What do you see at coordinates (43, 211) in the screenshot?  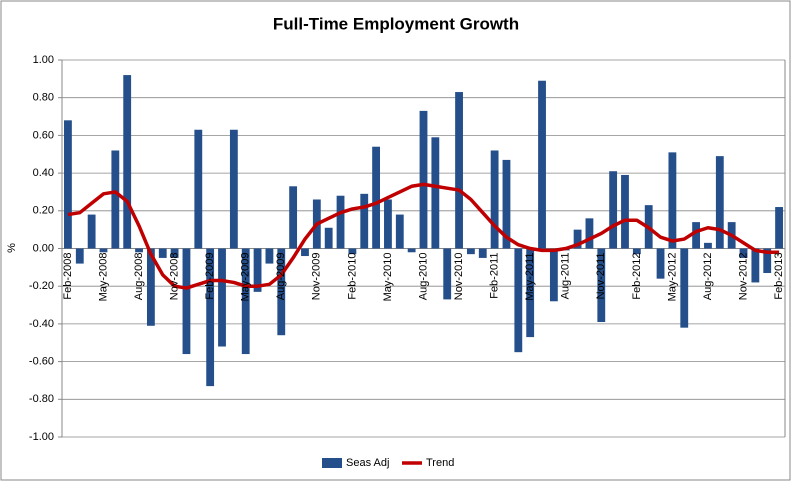 I see `y-tick-label: 0.20` at bounding box center [43, 211].